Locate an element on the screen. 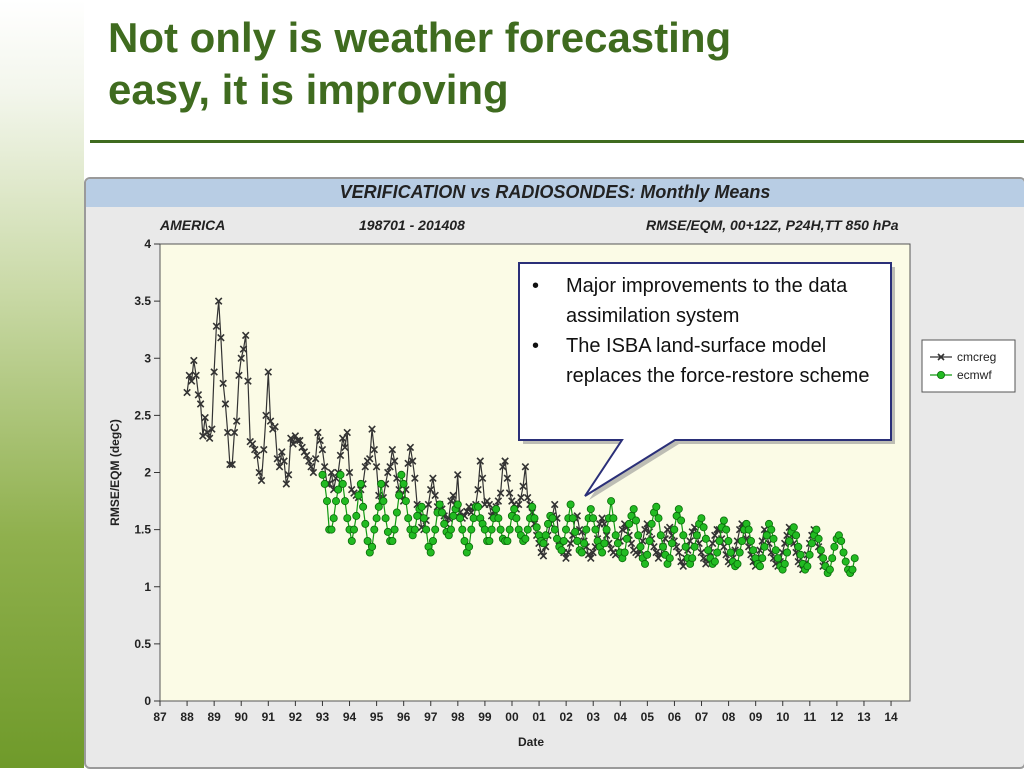 This screenshot has width=1024, height=769. x-tick-label: 98 is located at coordinates (458, 717).